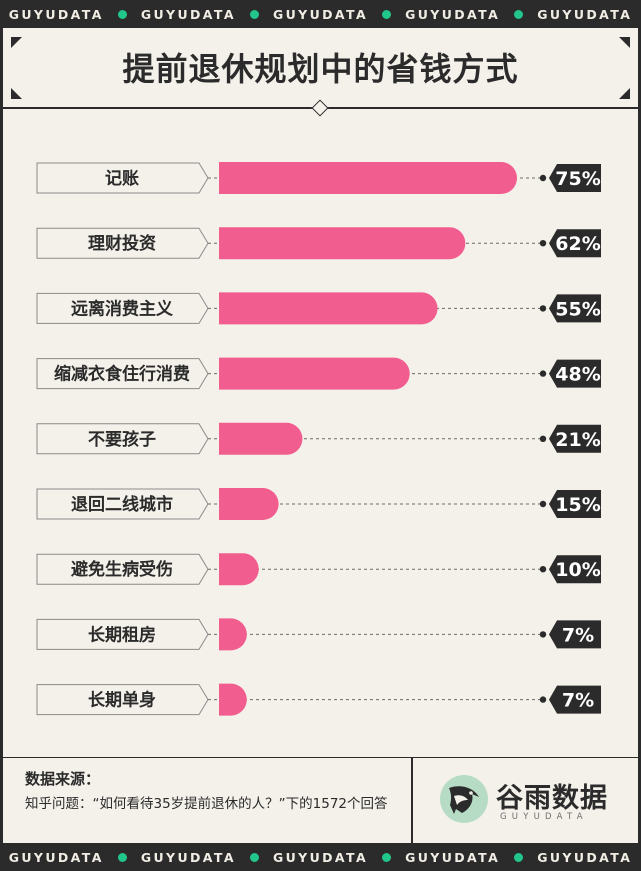  I want to click on data-label: 15%, so click(577, 505).